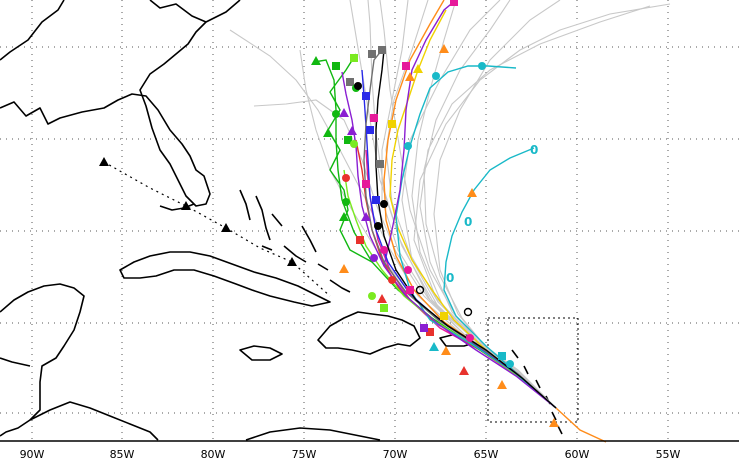  I want to click on yucatan, so click(42, 360).